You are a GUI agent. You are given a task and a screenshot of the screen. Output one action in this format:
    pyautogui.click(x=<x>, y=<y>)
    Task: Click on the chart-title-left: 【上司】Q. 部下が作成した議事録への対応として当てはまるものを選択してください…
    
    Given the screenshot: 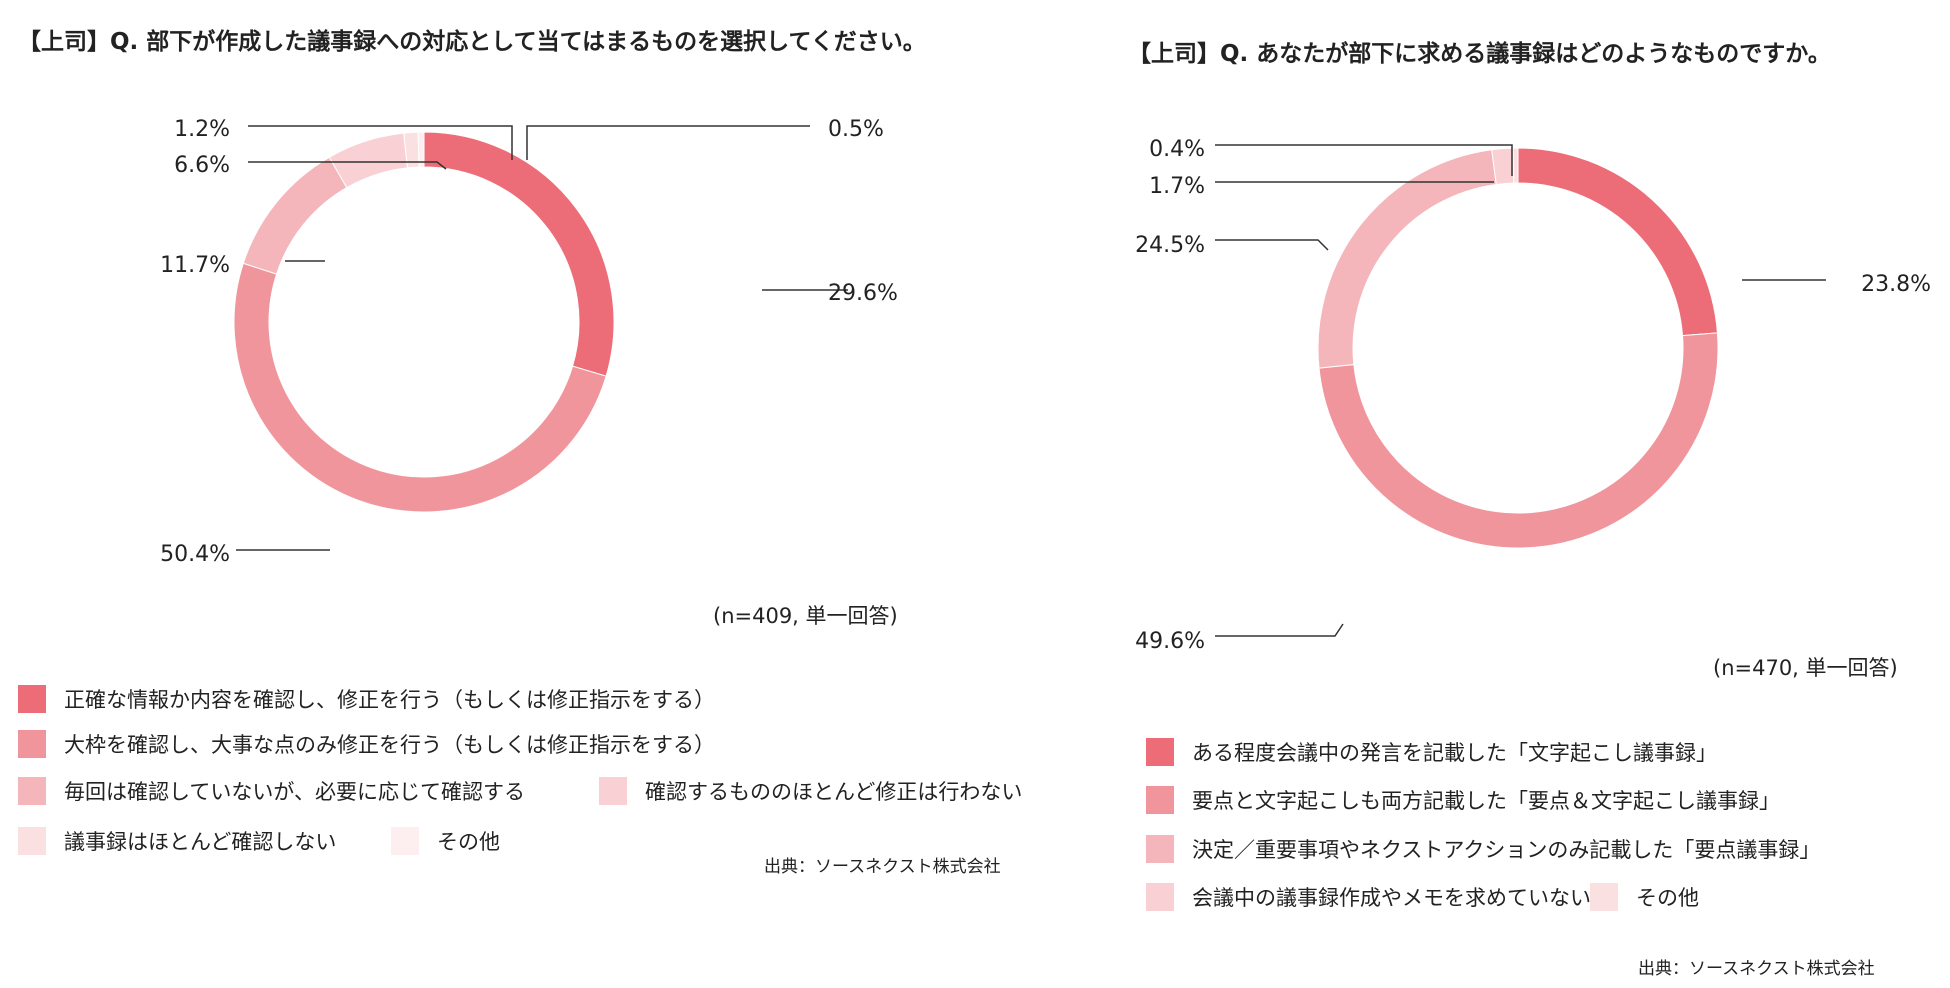 What is the action you would take?
    pyautogui.click(x=472, y=42)
    